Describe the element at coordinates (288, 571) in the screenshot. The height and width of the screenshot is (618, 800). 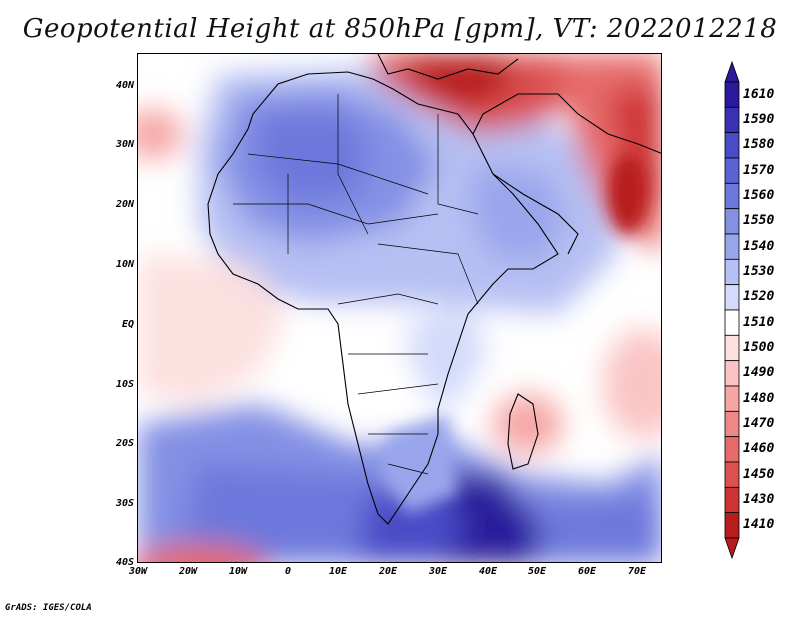
I see `lon-label-0: 0` at that location.